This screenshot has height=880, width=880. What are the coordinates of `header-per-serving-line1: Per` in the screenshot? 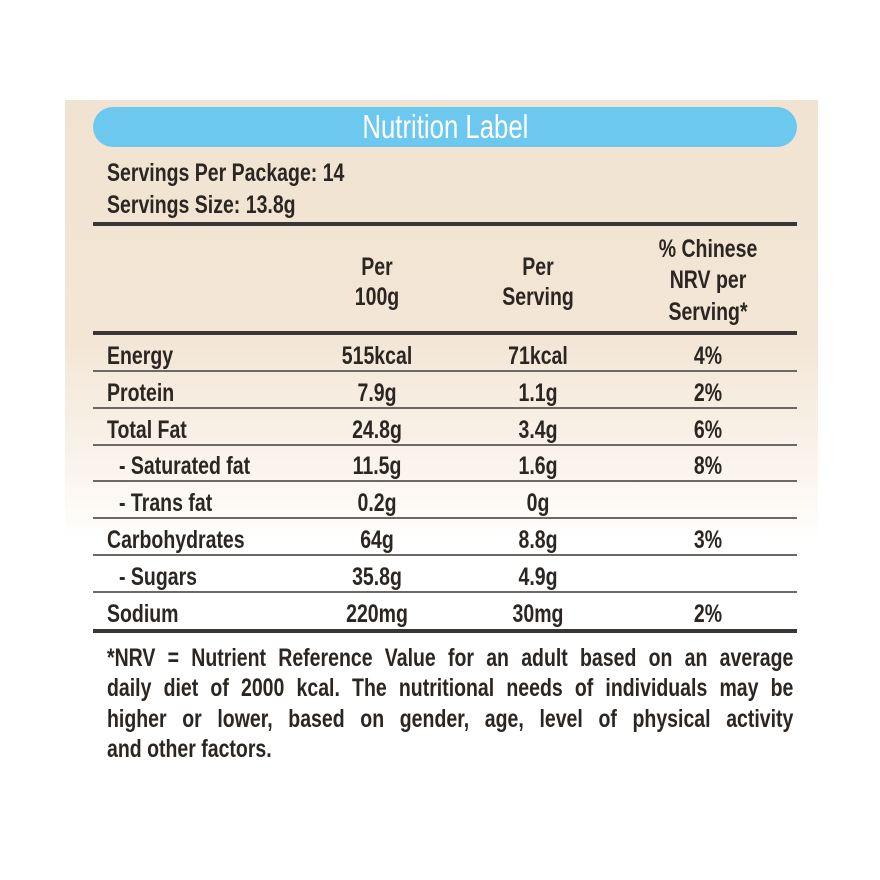 It's located at (538, 267).